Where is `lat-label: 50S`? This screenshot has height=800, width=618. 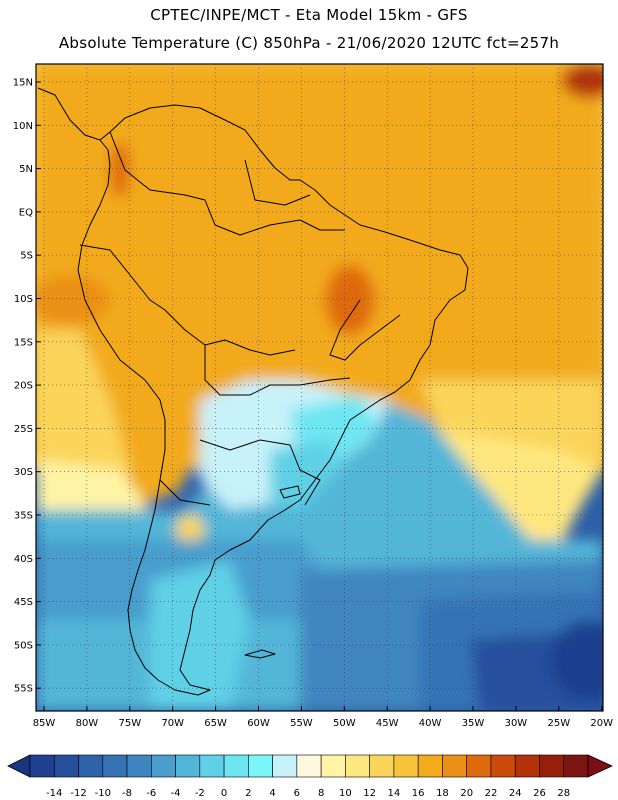 lat-label: 50S is located at coordinates (23, 645).